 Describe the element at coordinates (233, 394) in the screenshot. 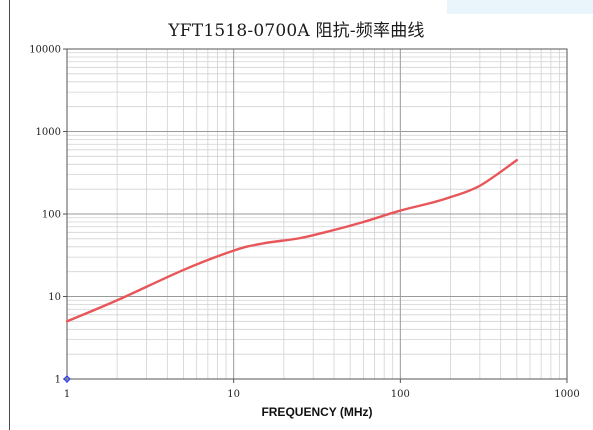

I see `x-tick-label: 10` at that location.